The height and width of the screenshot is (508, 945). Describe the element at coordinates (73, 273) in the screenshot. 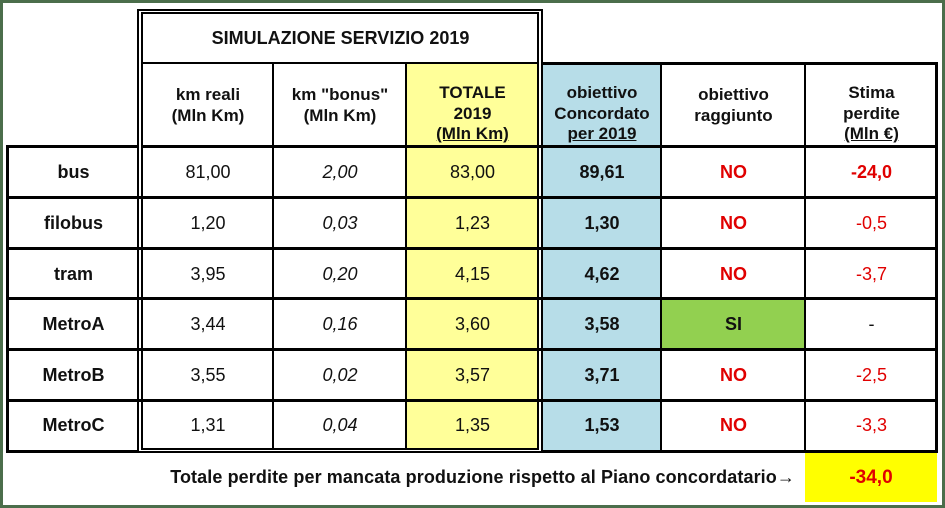

I see `row-label-tram: tram` at that location.